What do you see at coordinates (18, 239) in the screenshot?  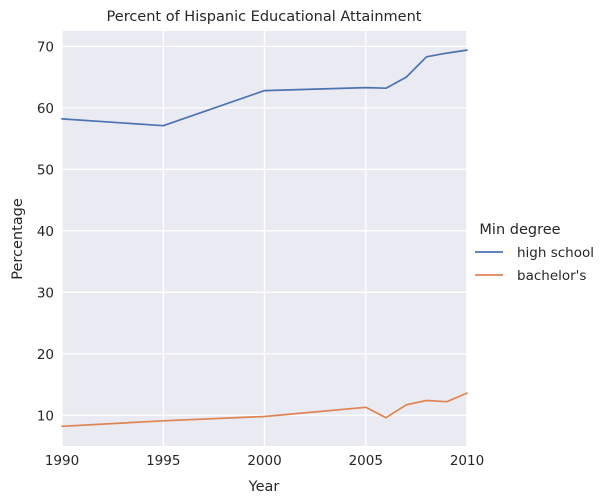 I see `y-axis-label: Percentage` at bounding box center [18, 239].